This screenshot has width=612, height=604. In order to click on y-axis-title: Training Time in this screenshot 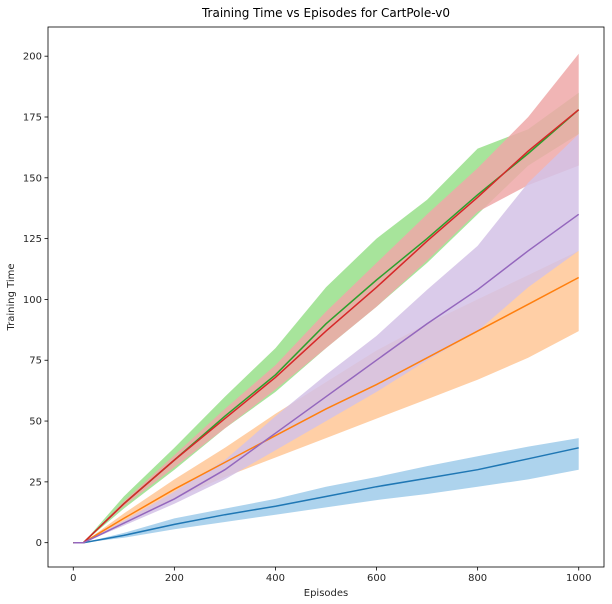, I will do `click(11, 297)`.